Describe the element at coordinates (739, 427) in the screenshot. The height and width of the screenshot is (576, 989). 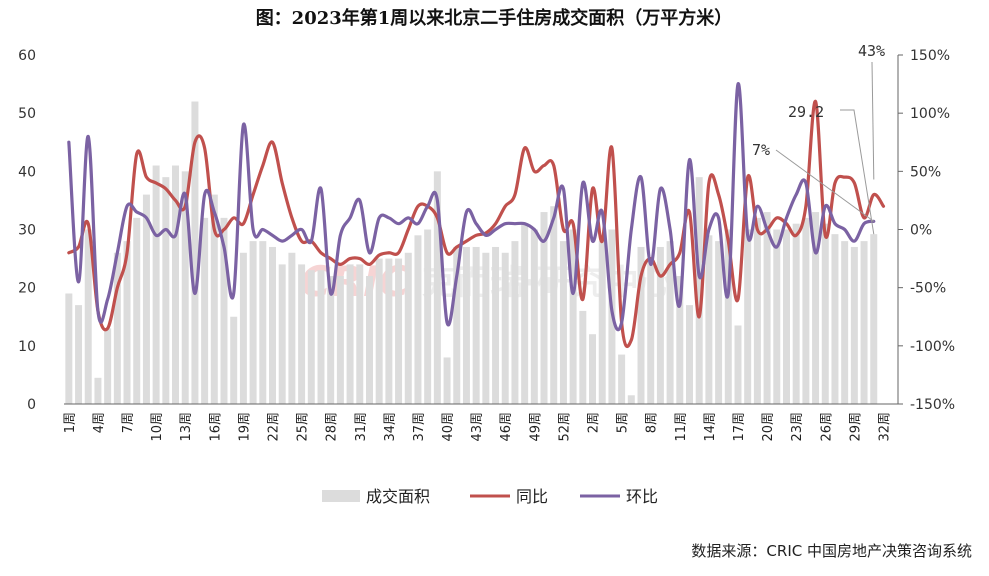
I see `x-tick-label-69: 17周` at that location.